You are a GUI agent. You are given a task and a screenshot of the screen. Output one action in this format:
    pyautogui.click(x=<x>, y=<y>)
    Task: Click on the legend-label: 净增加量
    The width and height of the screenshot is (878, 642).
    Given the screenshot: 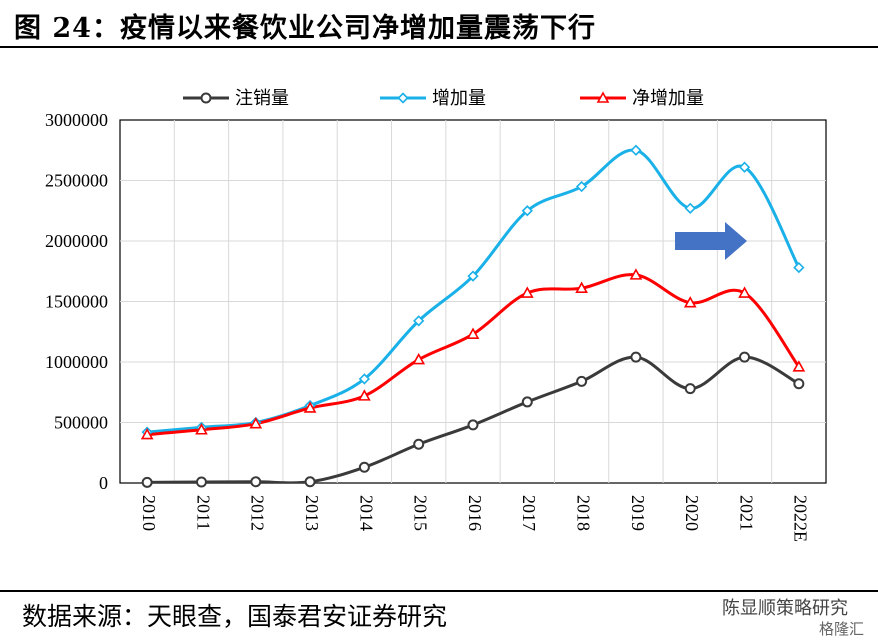 What is the action you would take?
    pyautogui.click(x=668, y=98)
    